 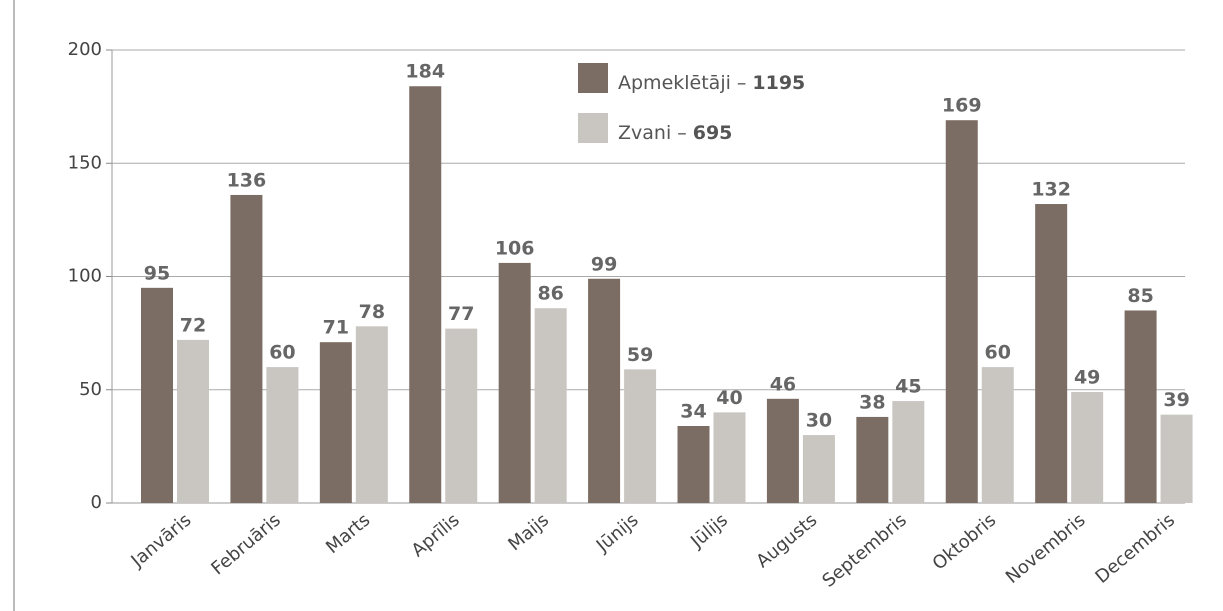 What do you see at coordinates (425, 72) in the screenshot?
I see `data-label: 184` at bounding box center [425, 72].